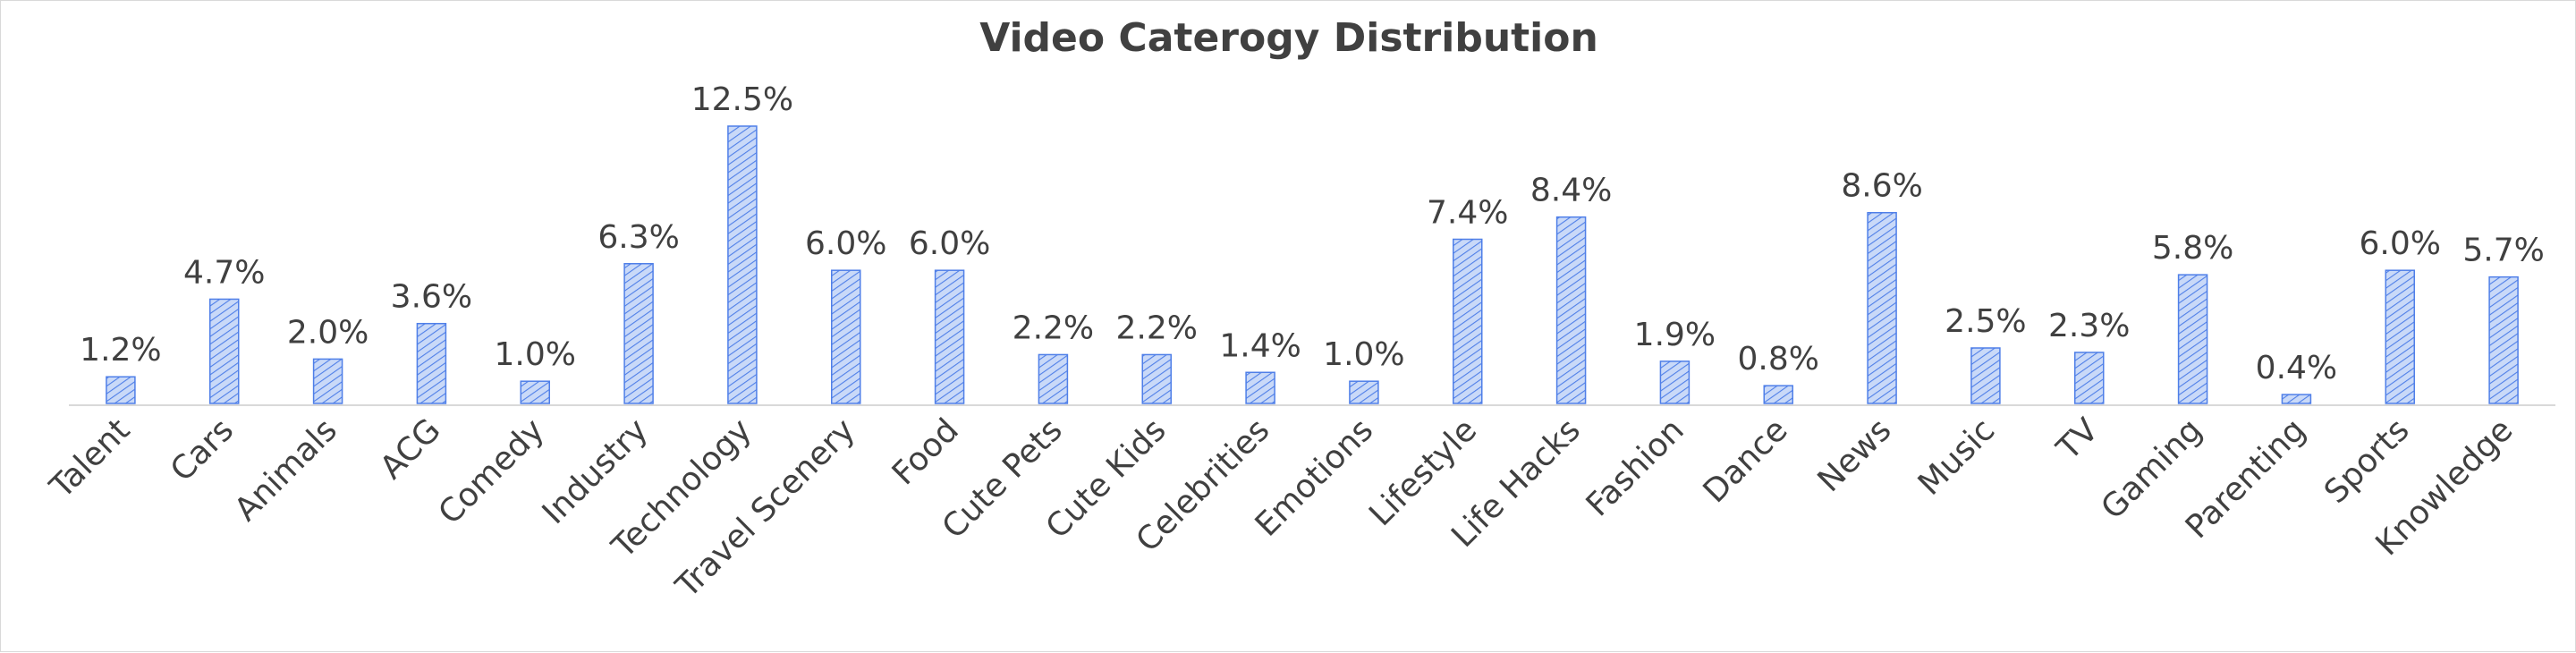 The height and width of the screenshot is (653, 2576). Describe the element at coordinates (846, 337) in the screenshot. I see `bar-travel-scenery` at that location.